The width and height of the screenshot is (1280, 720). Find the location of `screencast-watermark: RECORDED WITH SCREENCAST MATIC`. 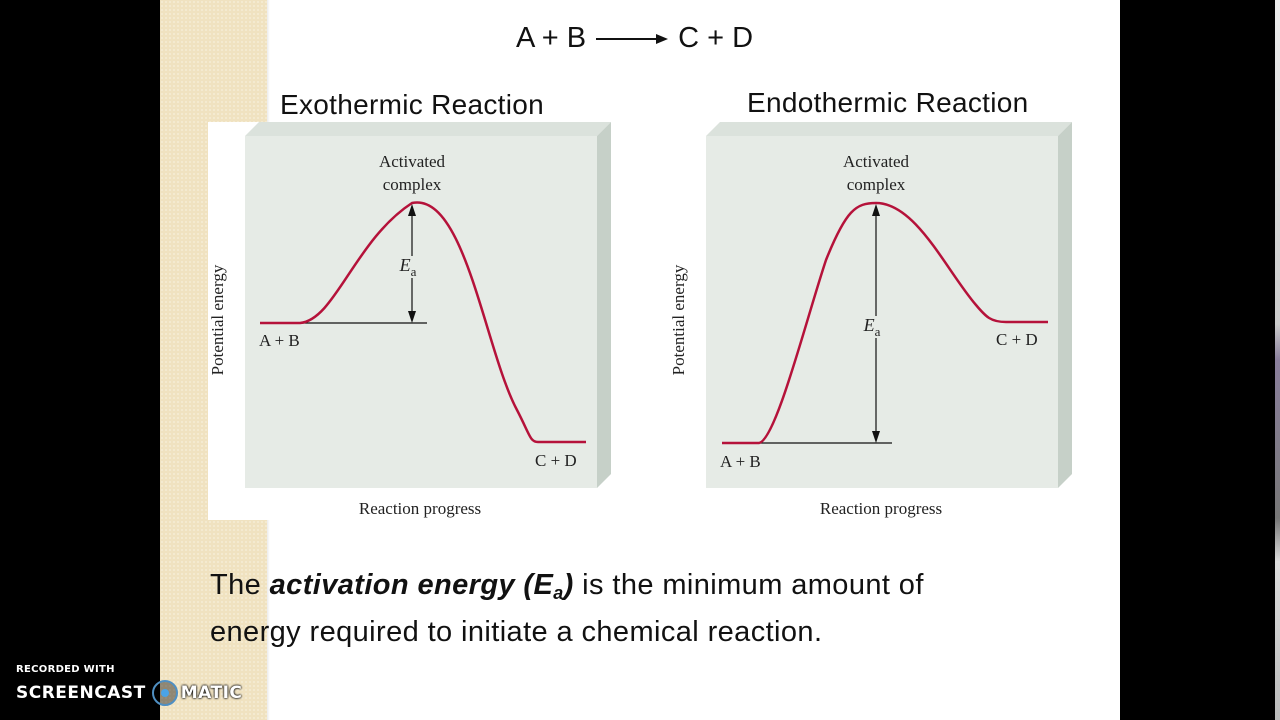

screencast-watermark: RECORDED WITH SCREENCAST MATIC is located at coordinates (129, 685).